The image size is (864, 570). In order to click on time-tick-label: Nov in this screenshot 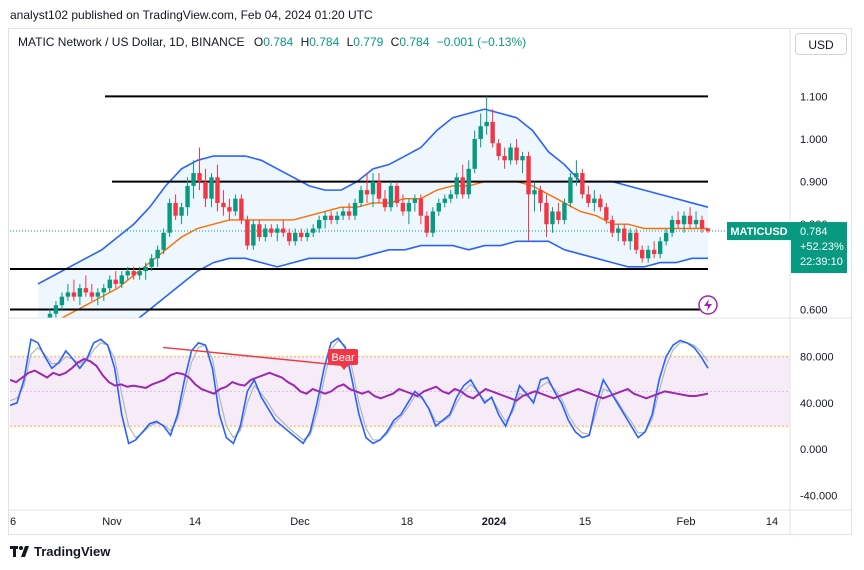, I will do `click(112, 522)`.